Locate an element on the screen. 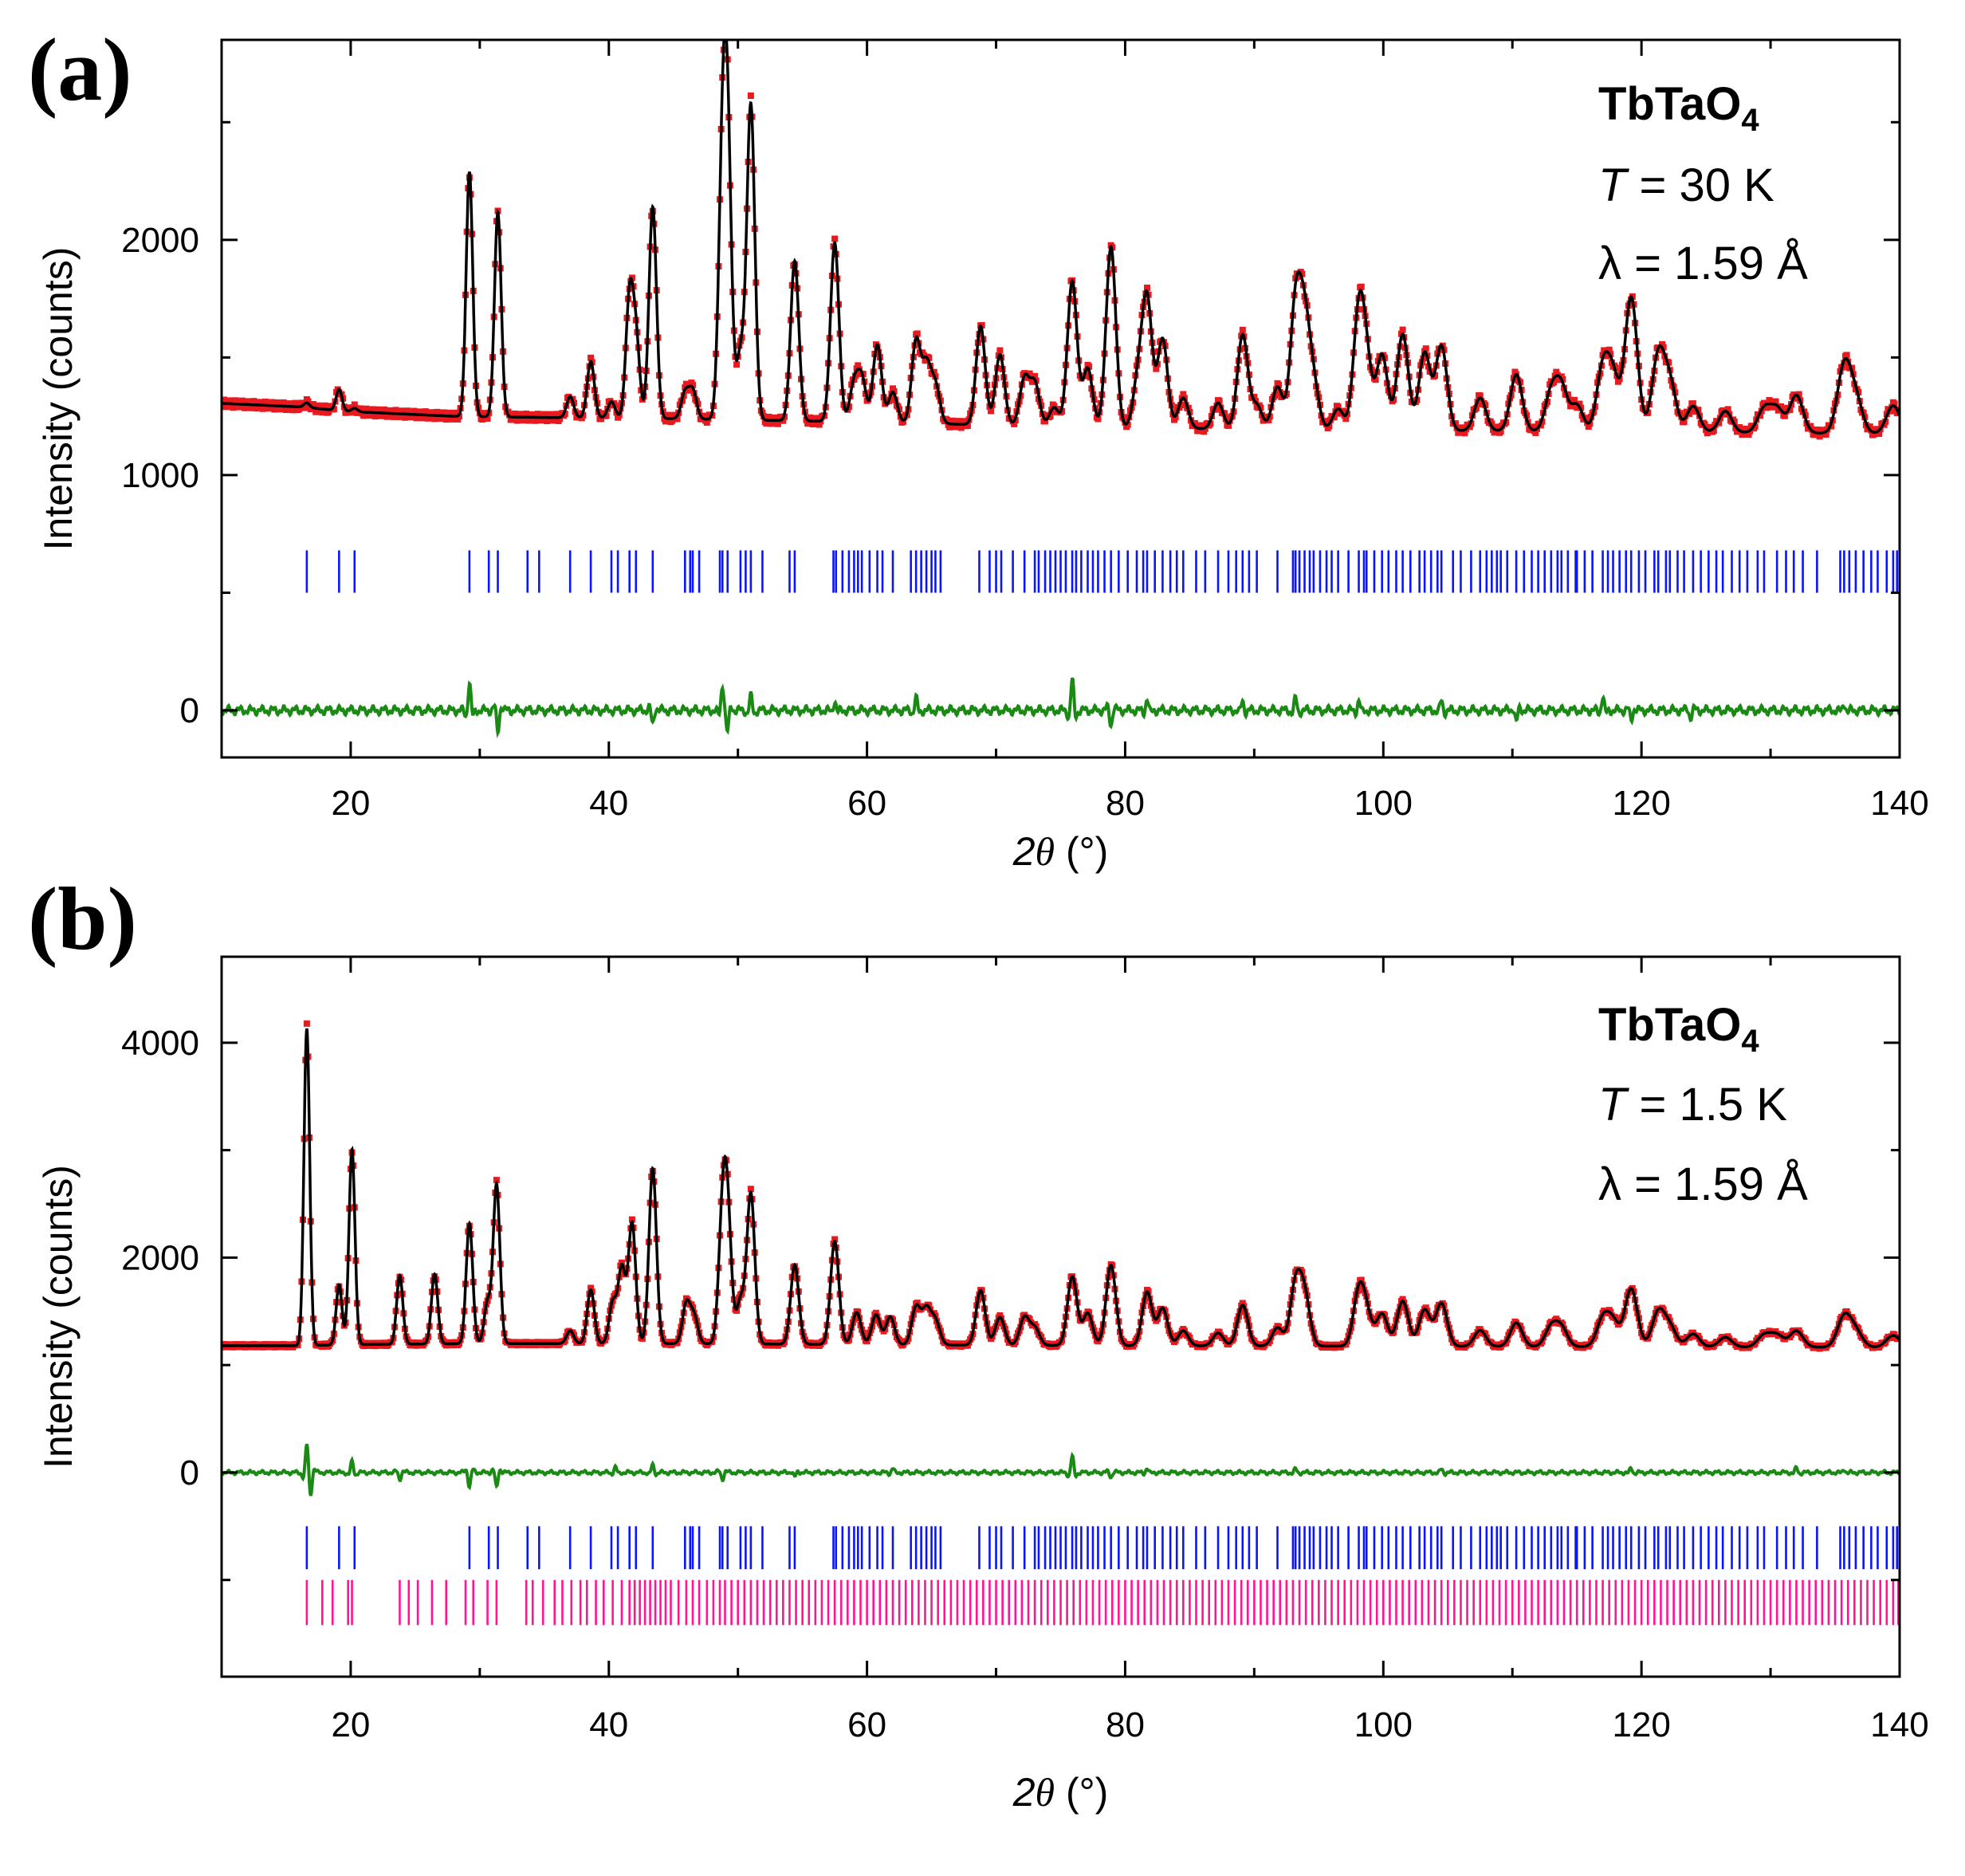 The height and width of the screenshot is (1876, 1965). y-tick-label: 0 is located at coordinates (189, 711).